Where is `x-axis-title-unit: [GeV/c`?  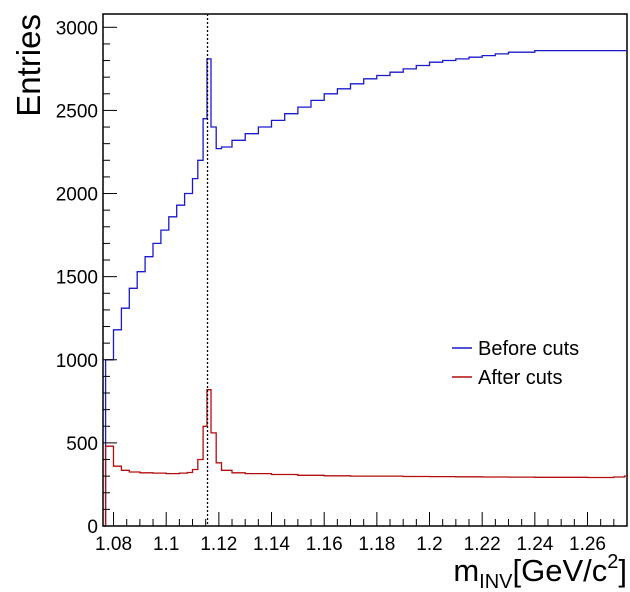
x-axis-title-unit: [GeV/c is located at coordinates (559, 570).